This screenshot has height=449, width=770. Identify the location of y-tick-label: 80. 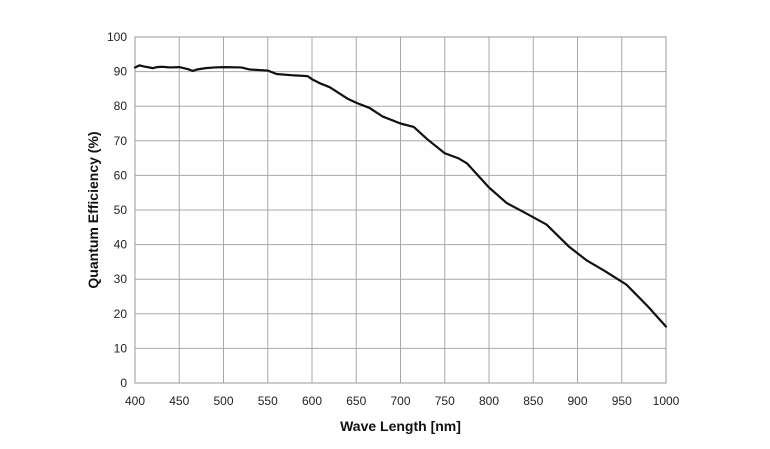
(121, 106).